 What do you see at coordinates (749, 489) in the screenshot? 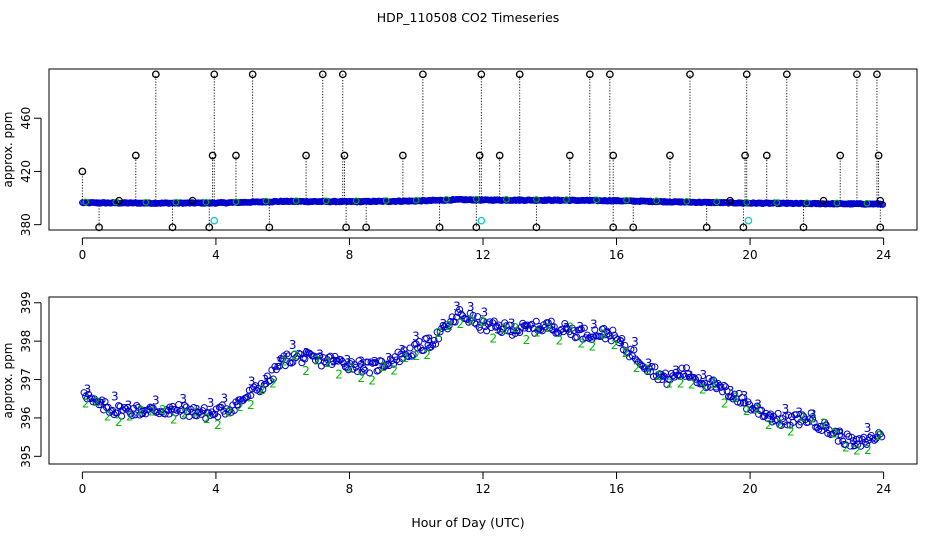
I see `x-tick-label: 20` at bounding box center [749, 489].